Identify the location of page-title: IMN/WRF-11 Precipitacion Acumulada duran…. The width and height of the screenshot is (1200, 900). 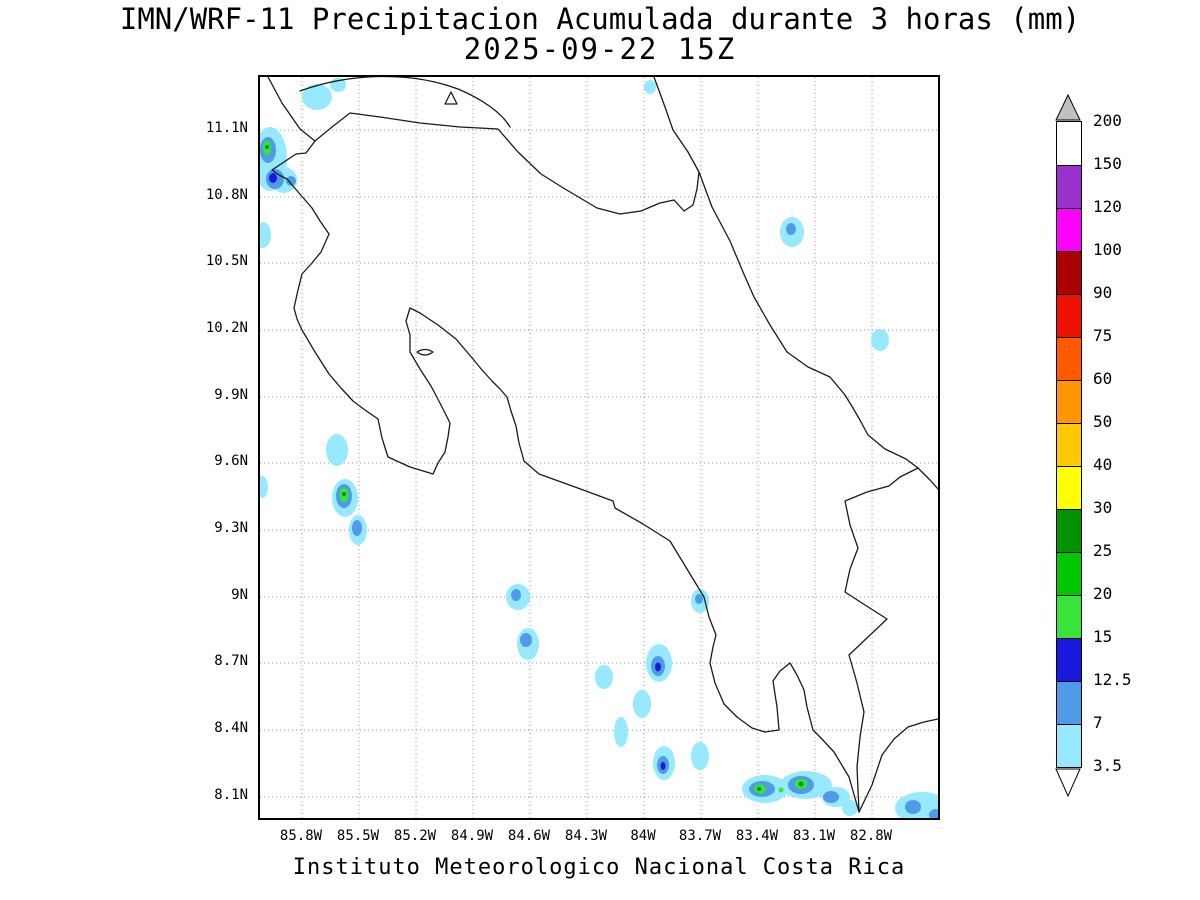
(600, 19).